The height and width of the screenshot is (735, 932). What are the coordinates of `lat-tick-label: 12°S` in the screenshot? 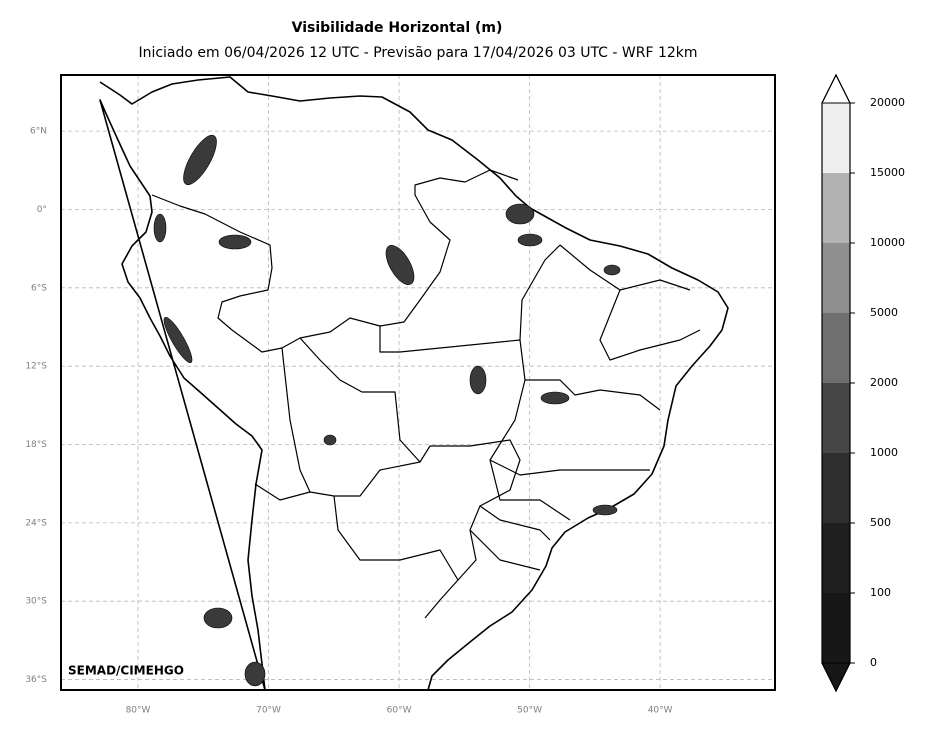 It's located at (36, 367).